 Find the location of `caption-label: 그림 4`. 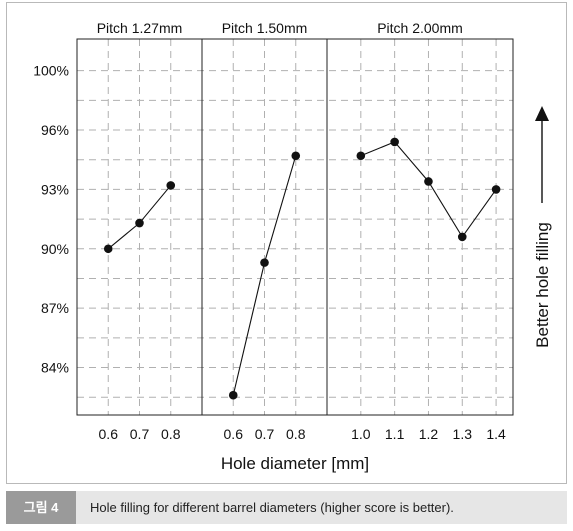

caption-label: 그림 4 is located at coordinates (41, 507).